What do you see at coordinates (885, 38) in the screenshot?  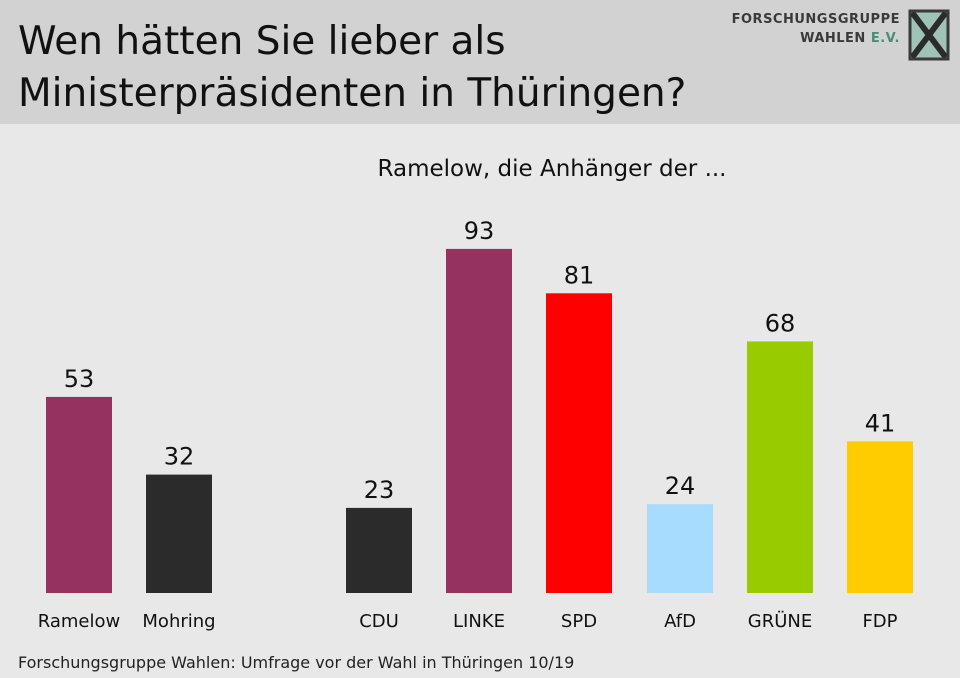 I see `logo-line-2-suffix: E.V.` at bounding box center [885, 38].